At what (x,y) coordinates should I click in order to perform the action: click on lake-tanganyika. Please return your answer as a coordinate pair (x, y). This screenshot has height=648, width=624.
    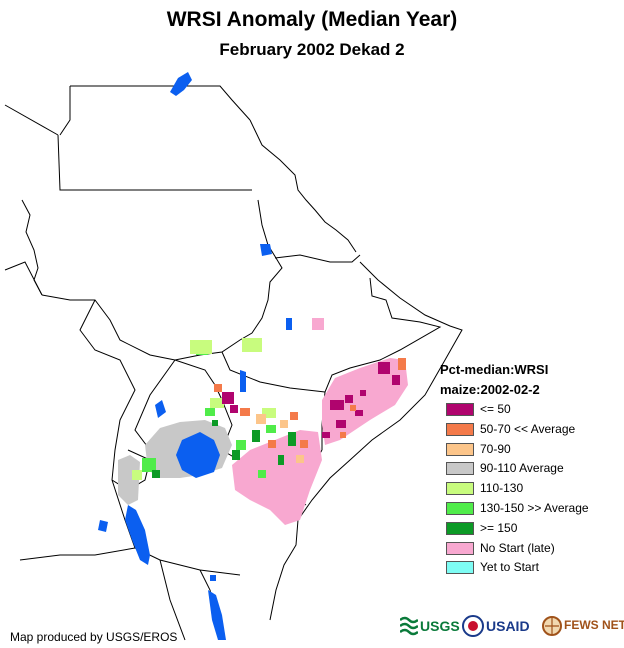
    Looking at the image, I should click on (137, 535).